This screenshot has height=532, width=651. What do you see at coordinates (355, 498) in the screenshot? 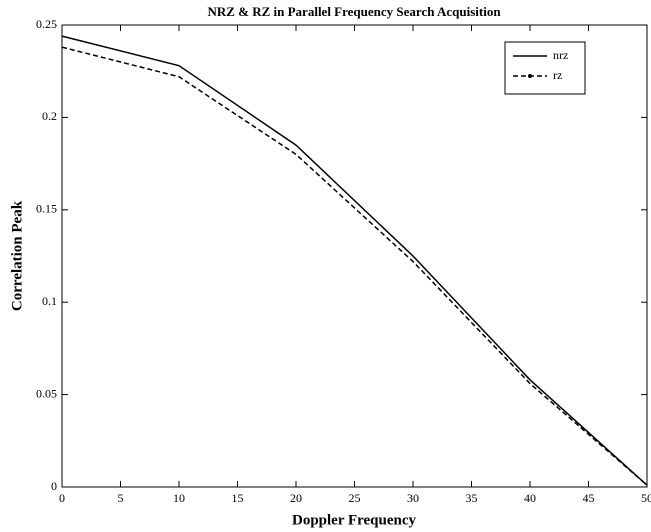
I see `x-tick-label: 25` at bounding box center [355, 498].